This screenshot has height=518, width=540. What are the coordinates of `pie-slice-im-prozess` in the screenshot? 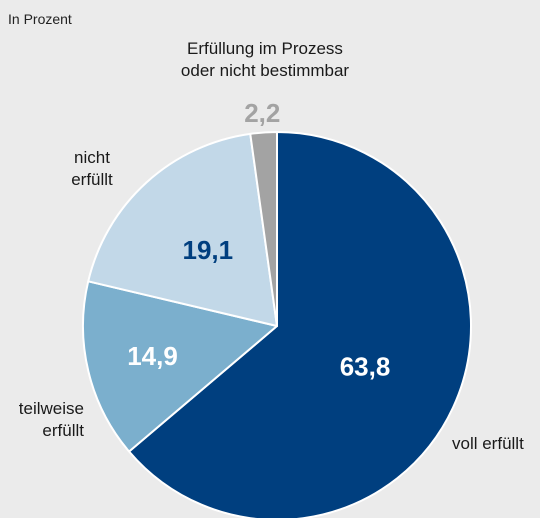 It's located at (263, 229).